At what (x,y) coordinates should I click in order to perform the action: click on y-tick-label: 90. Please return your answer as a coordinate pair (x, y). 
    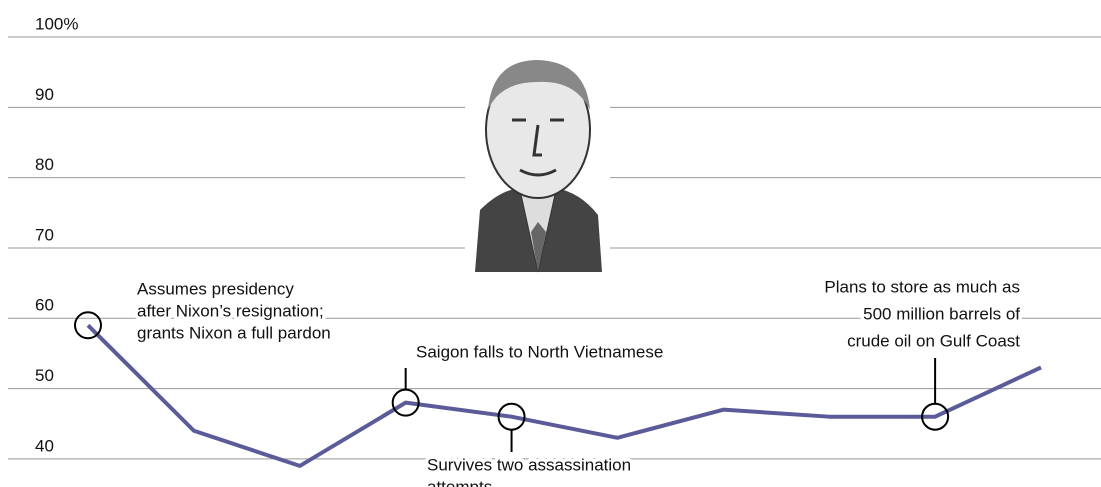
    Looking at the image, I should click on (44, 94).